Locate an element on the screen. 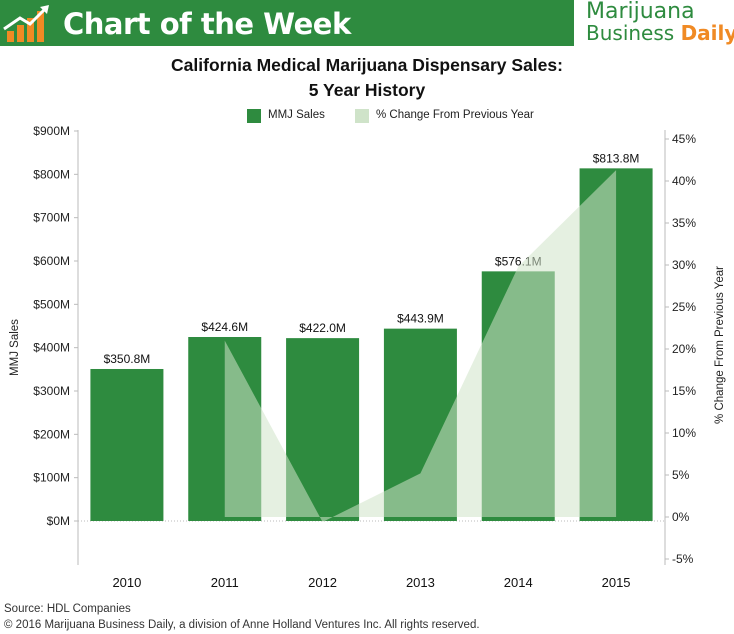 The height and width of the screenshot is (634, 734). x-tick-label: 2015 is located at coordinates (616, 582).